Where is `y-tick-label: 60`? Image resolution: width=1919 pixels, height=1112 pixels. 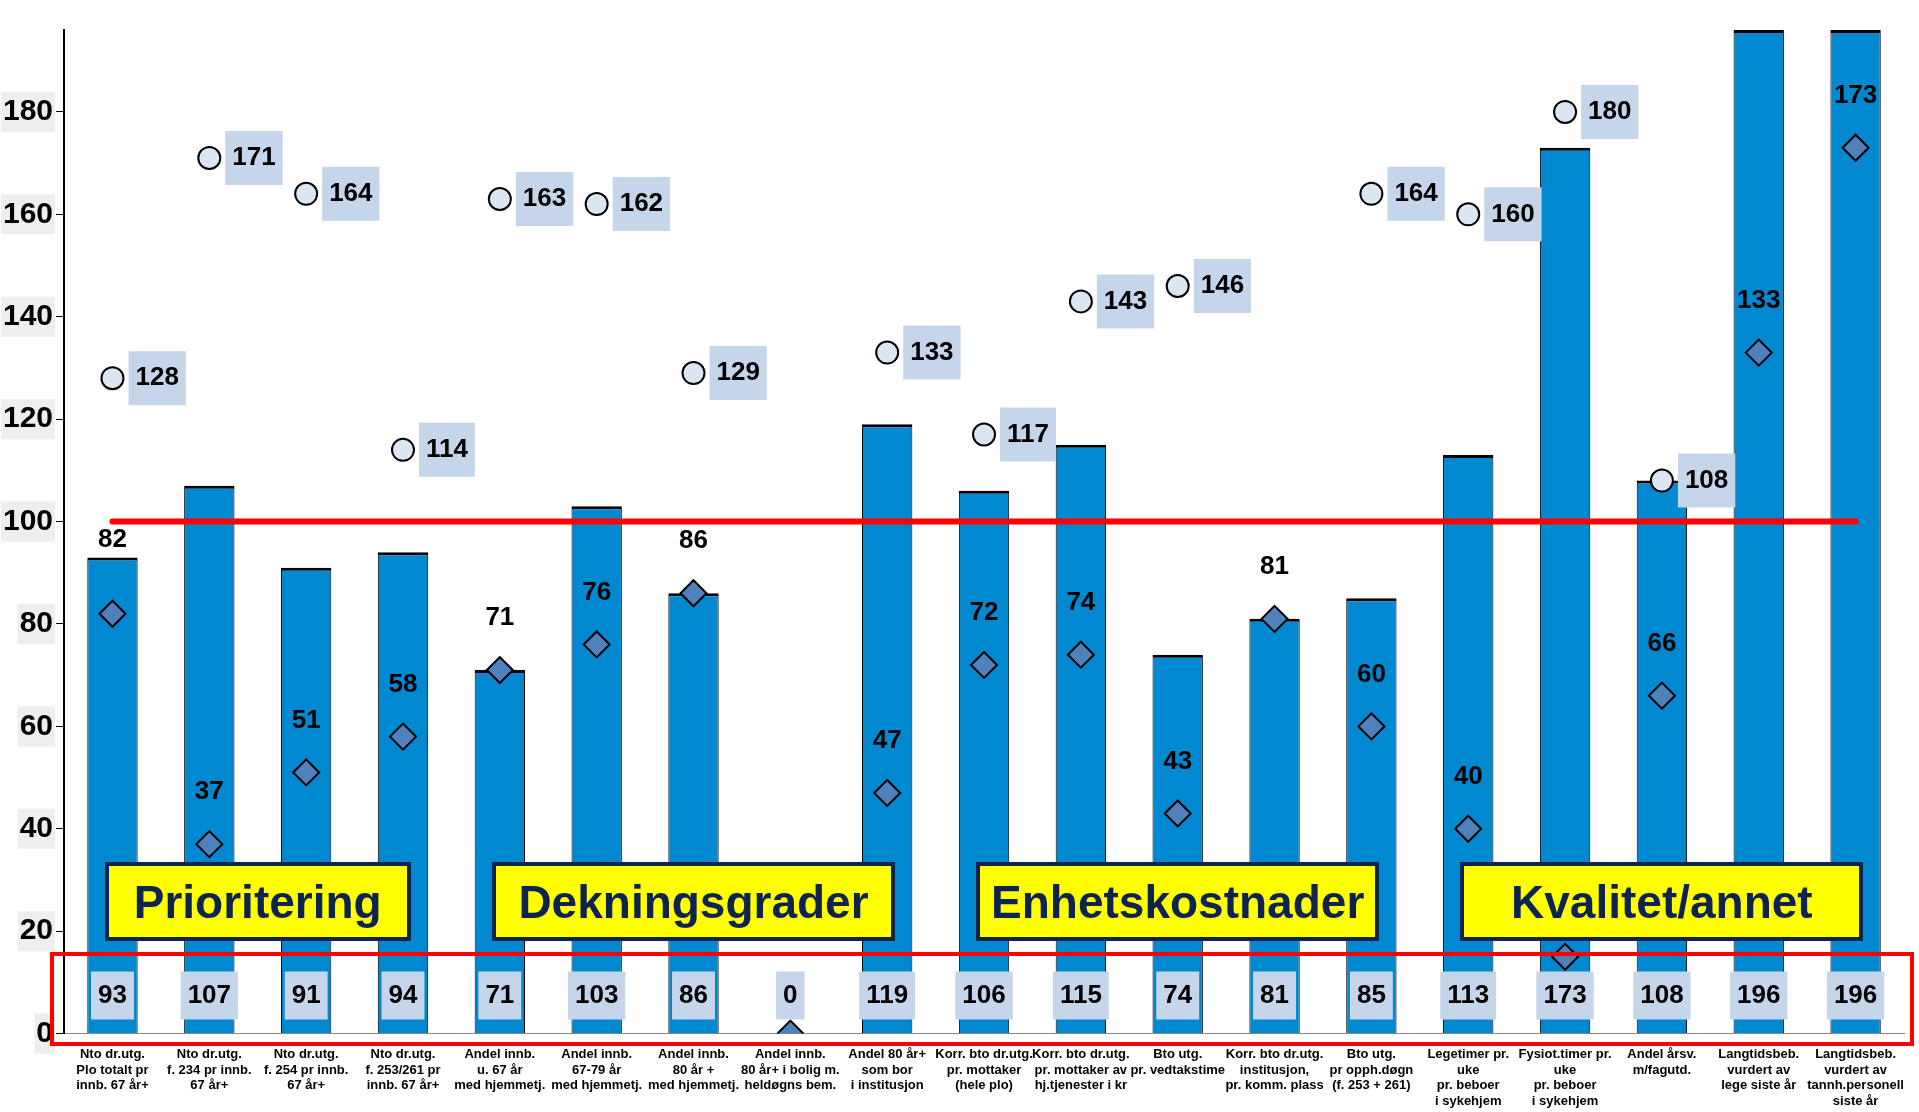 y-tick-label: 60 is located at coordinates (36, 724).